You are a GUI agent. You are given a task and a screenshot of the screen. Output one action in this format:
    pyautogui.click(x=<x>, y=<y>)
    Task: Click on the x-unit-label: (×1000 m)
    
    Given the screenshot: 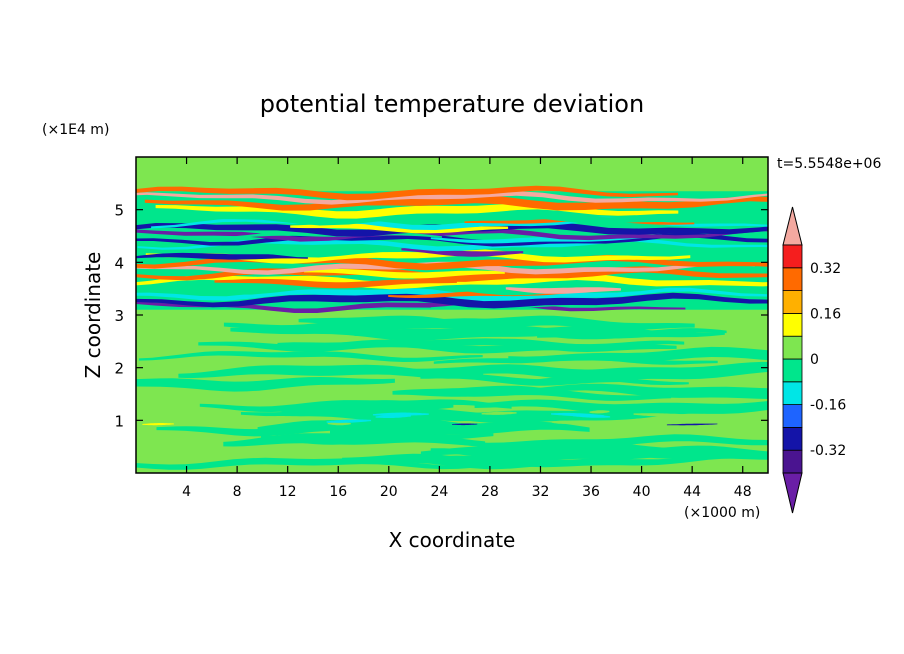 What is the action you would take?
    pyautogui.click(x=722, y=513)
    